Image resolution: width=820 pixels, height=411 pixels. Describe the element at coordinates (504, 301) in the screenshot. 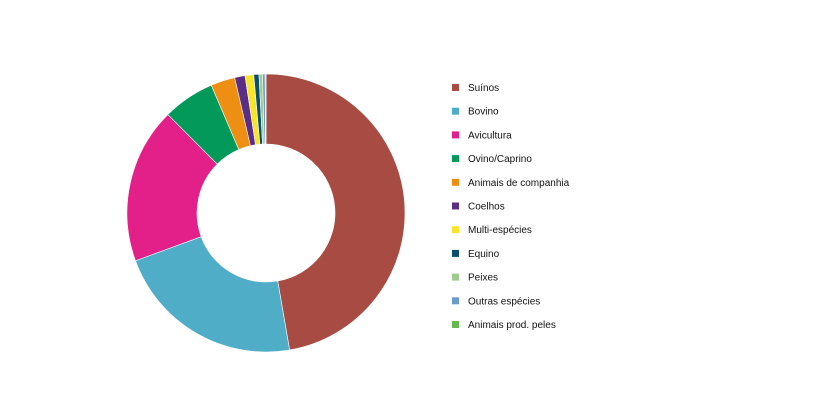

I see `legend-label: Outras espécies` at that location.